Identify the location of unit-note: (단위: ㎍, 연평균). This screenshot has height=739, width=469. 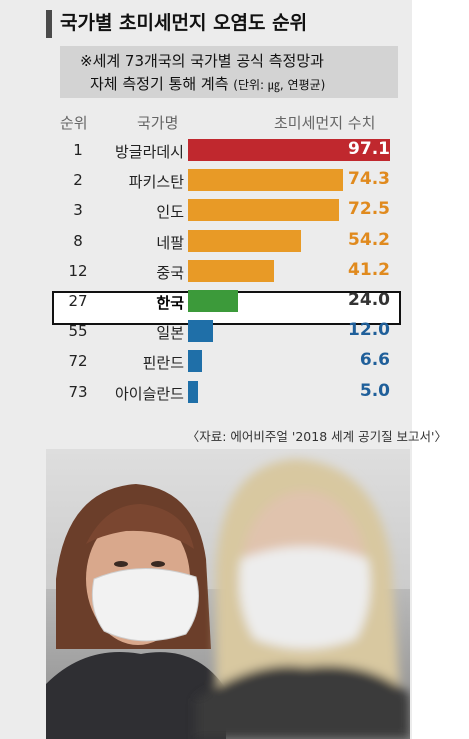
(279, 85).